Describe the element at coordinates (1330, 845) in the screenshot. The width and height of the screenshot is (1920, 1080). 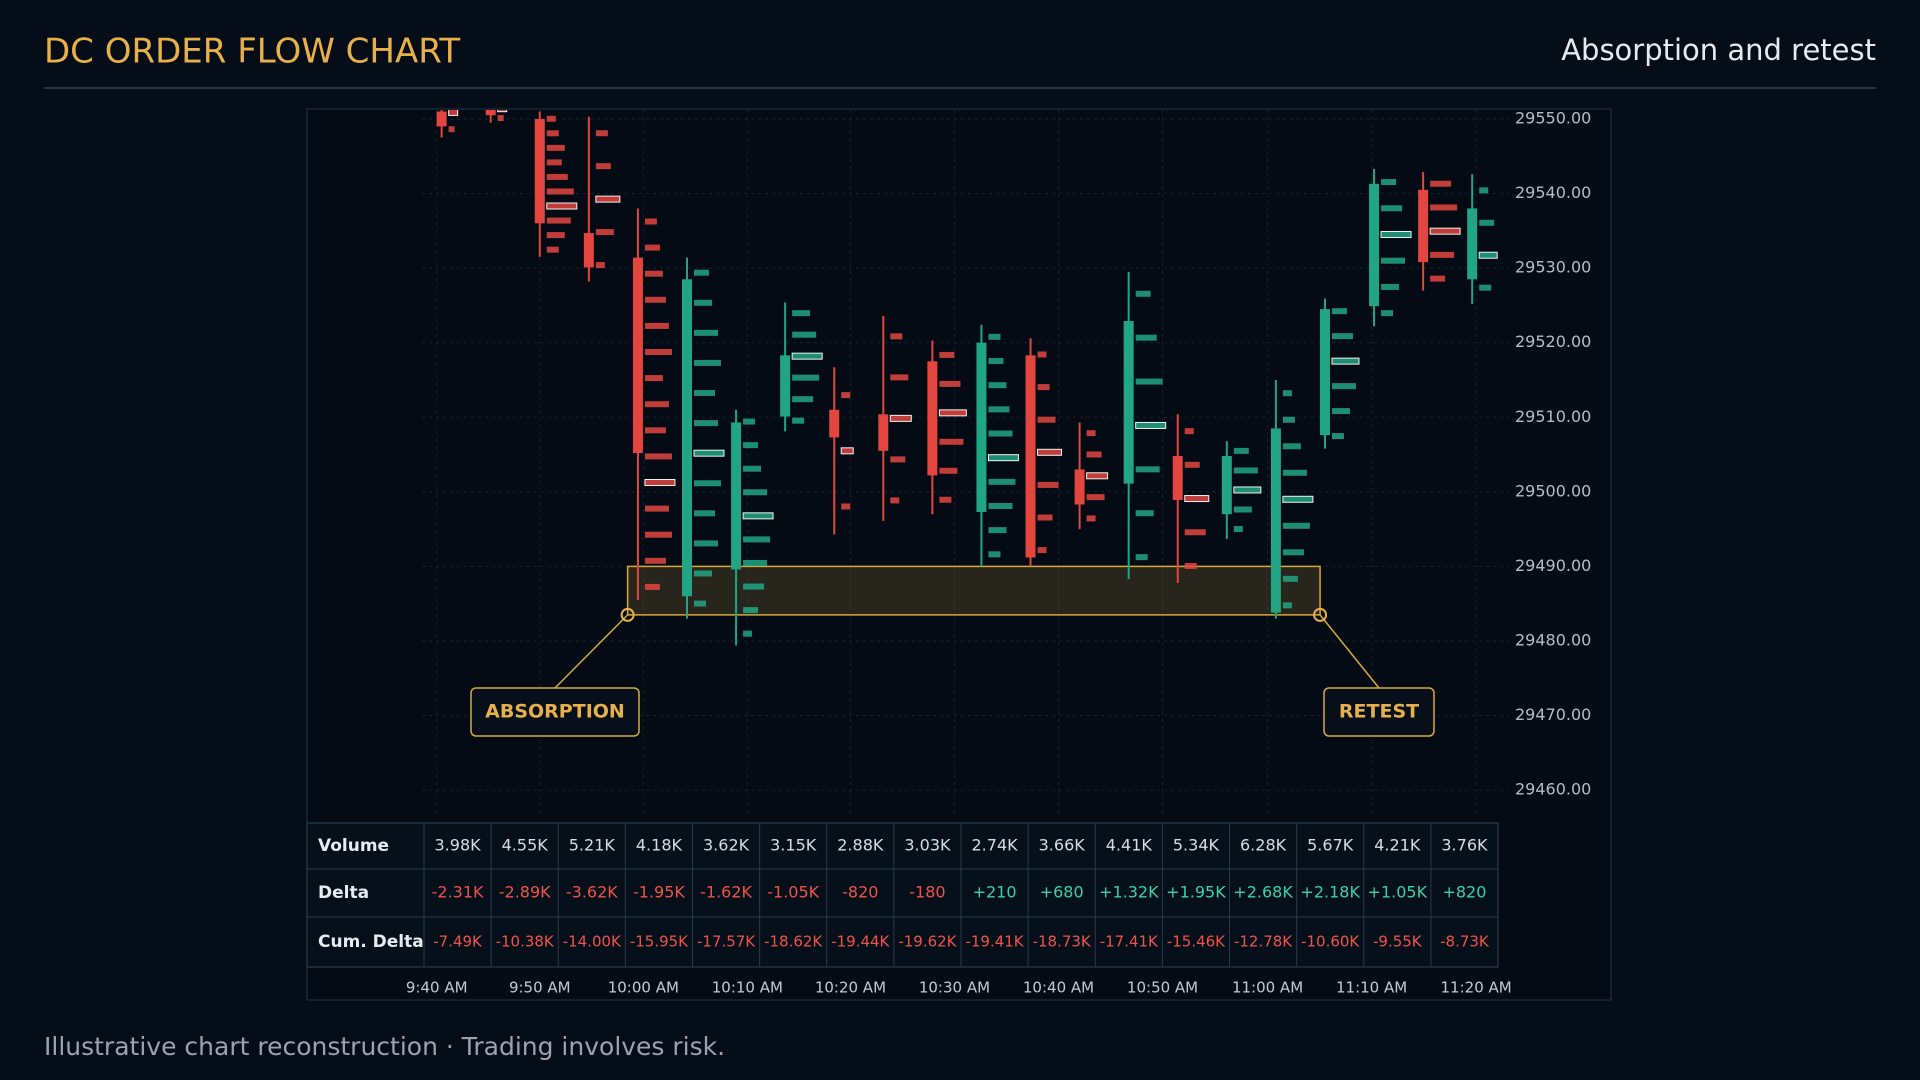
I see `table-cell: 5.67K` at that location.